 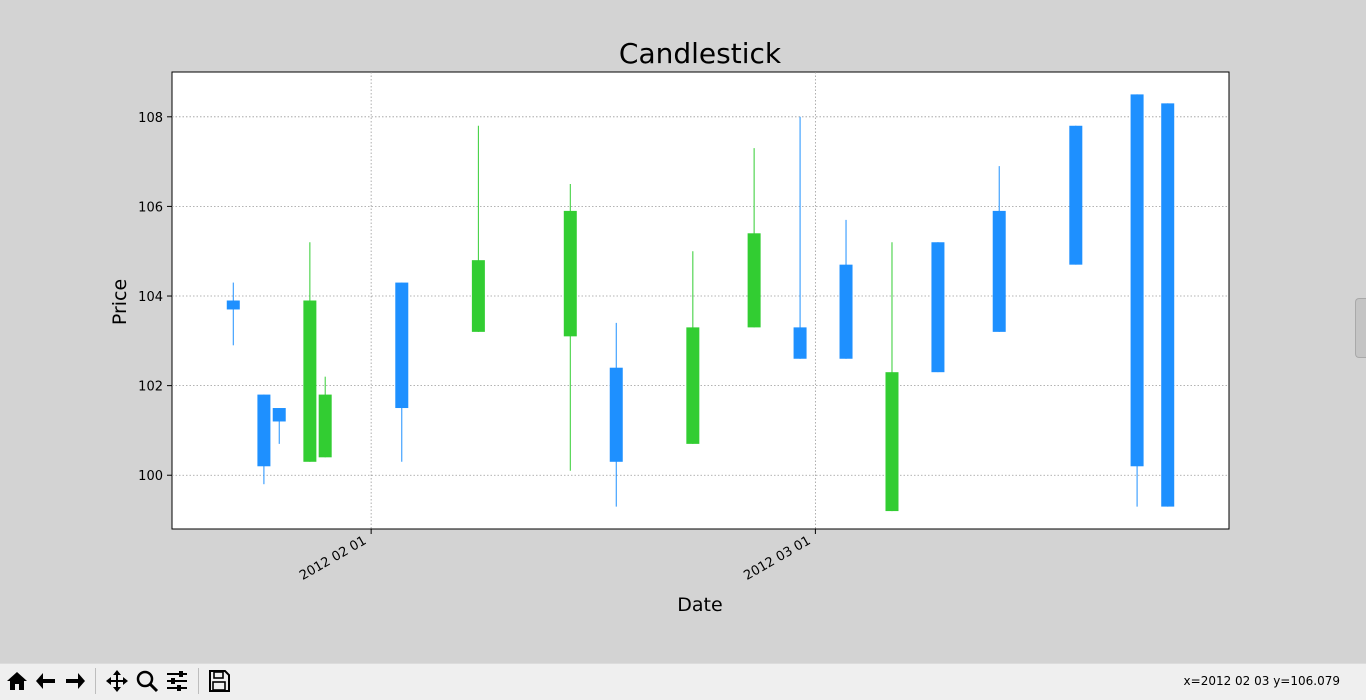 What do you see at coordinates (777, 558) in the screenshot?
I see `x-tick-label: 2012 03 01` at bounding box center [777, 558].